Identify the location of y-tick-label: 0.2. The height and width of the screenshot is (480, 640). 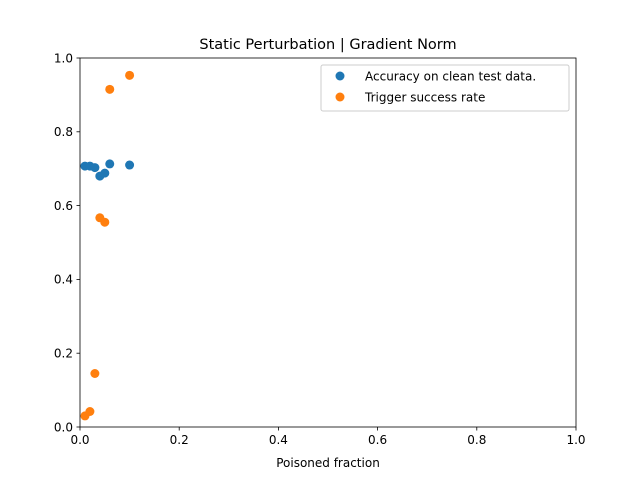
(63, 354).